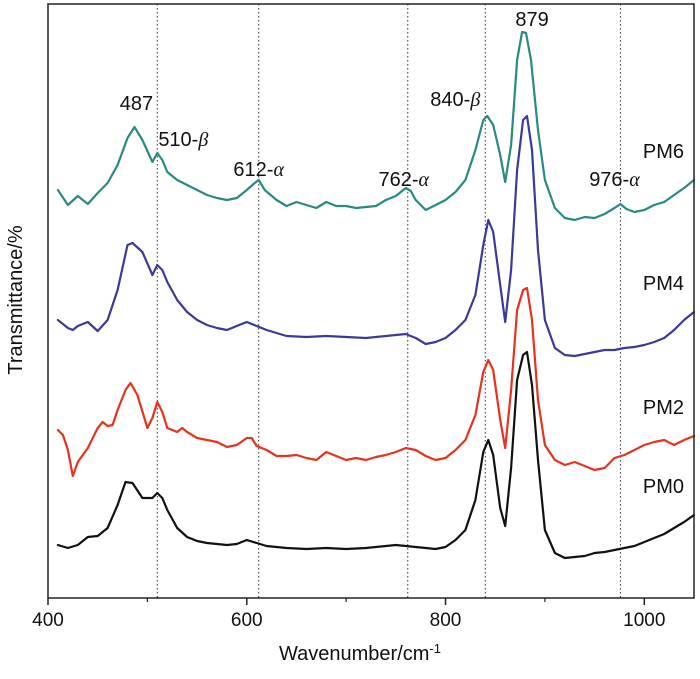 Image resolution: width=700 pixels, height=679 pixels. What do you see at coordinates (348, 614) in the screenshot?
I see `axes: 400 600 800 1000` at bounding box center [348, 614].